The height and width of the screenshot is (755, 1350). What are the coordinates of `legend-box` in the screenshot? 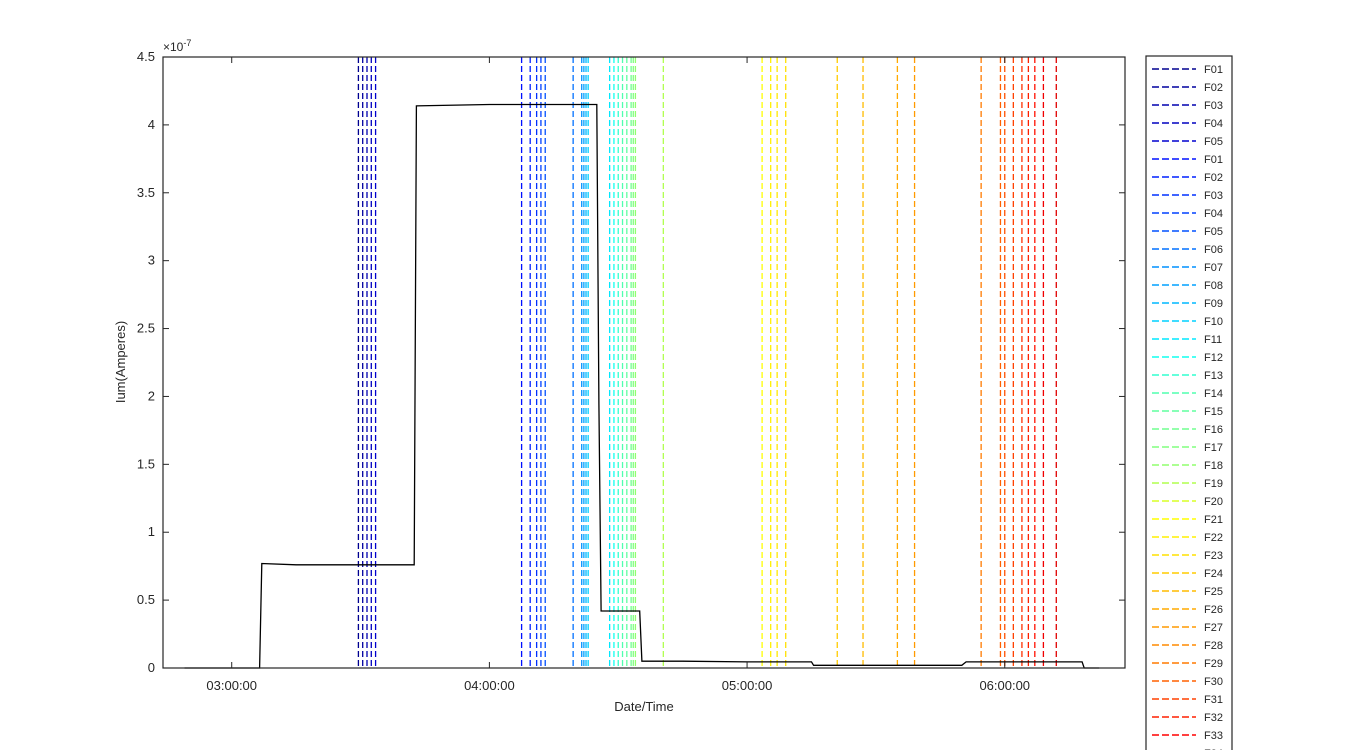 It's located at (1189, 405).